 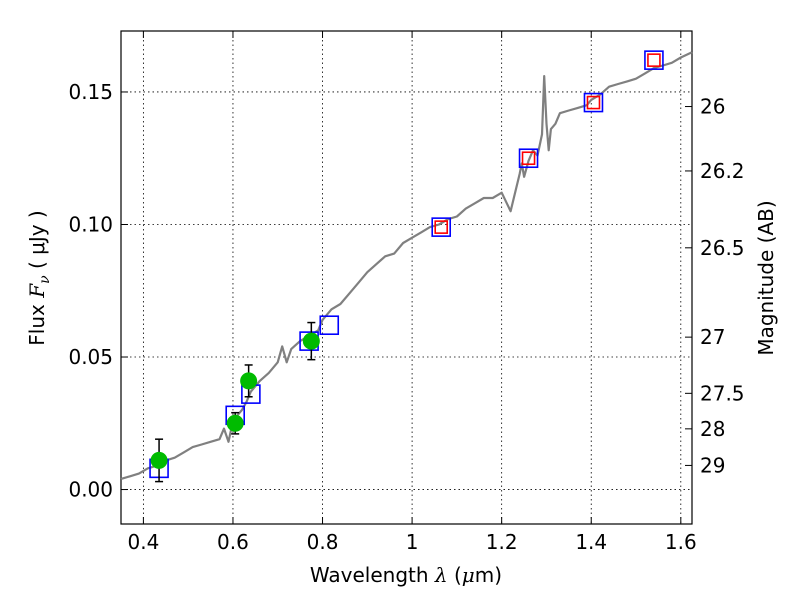 I want to click on y2-tick-label: 28, so click(x=712, y=429).